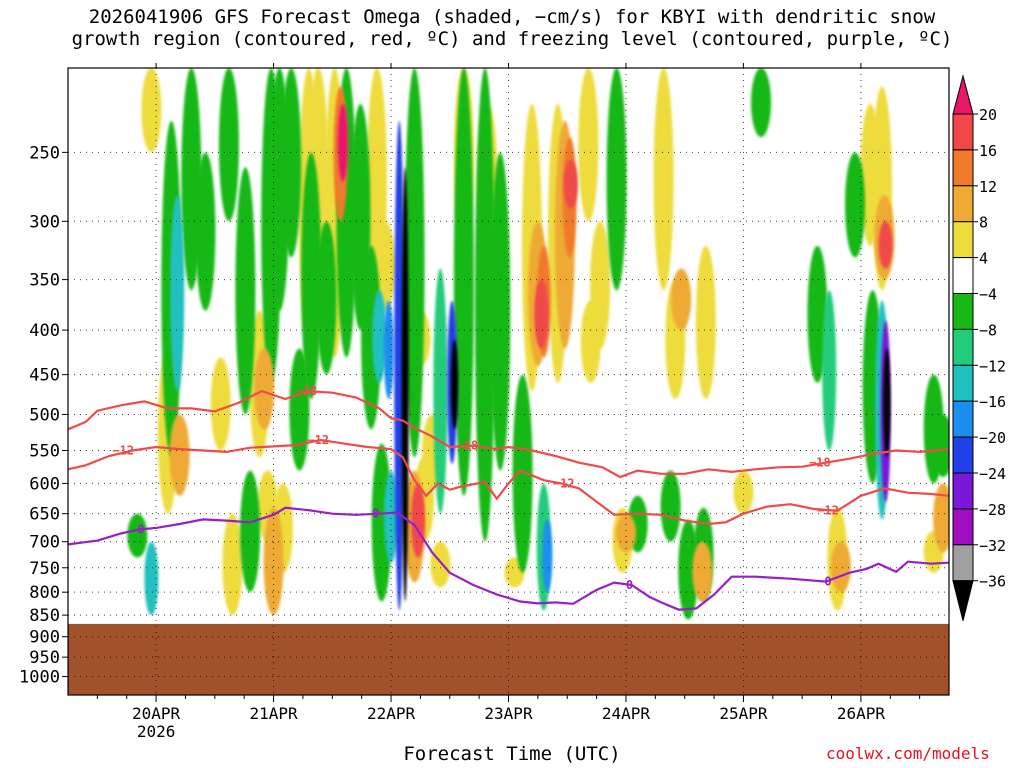 This screenshot has width=1024, height=768. I want to click on colorbar-label: −24, so click(992, 474).